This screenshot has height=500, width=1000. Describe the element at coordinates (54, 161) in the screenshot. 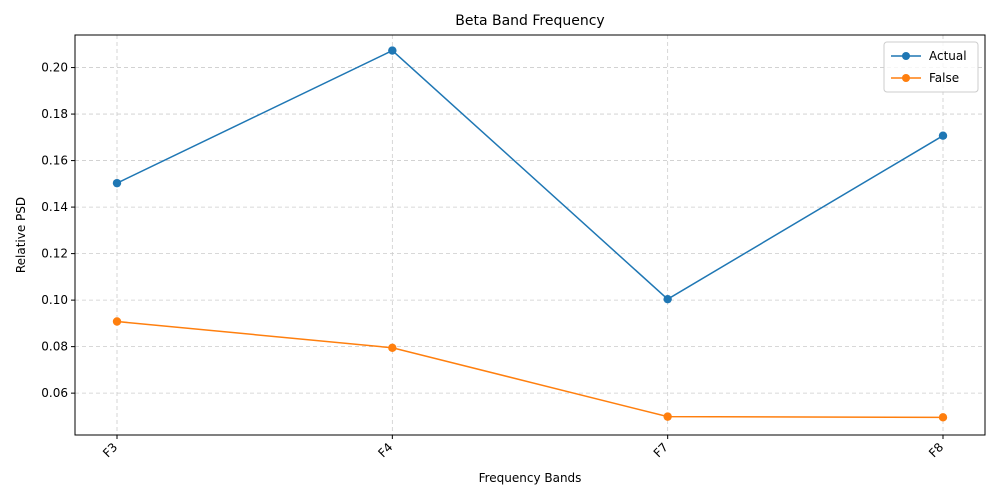

I see `y-tick-label: 0.16` at that location.